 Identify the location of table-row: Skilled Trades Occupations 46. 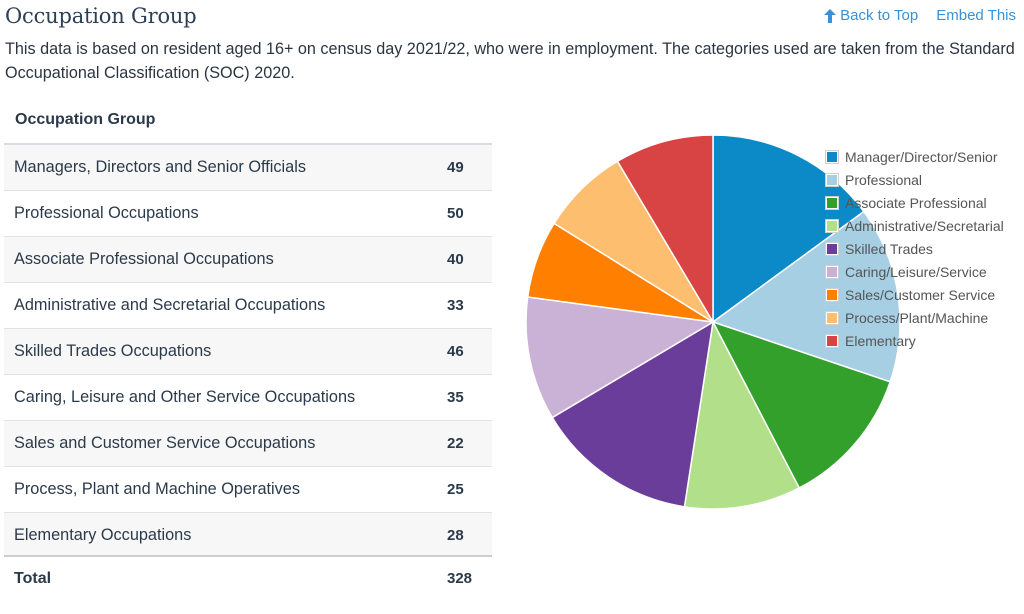
(248, 352).